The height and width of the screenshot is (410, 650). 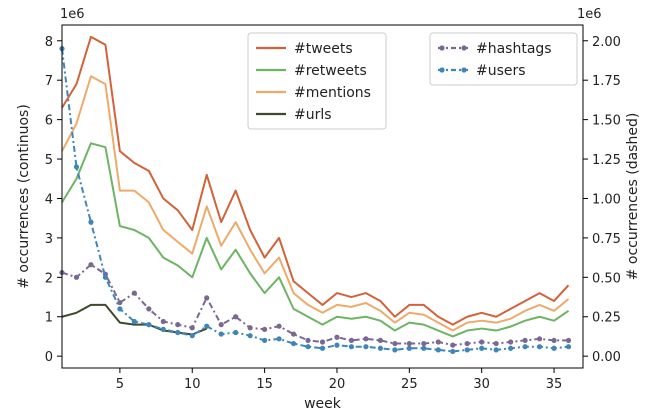 What do you see at coordinates (323, 49) in the screenshot?
I see `legend-label-tweets: #tweets` at bounding box center [323, 49].